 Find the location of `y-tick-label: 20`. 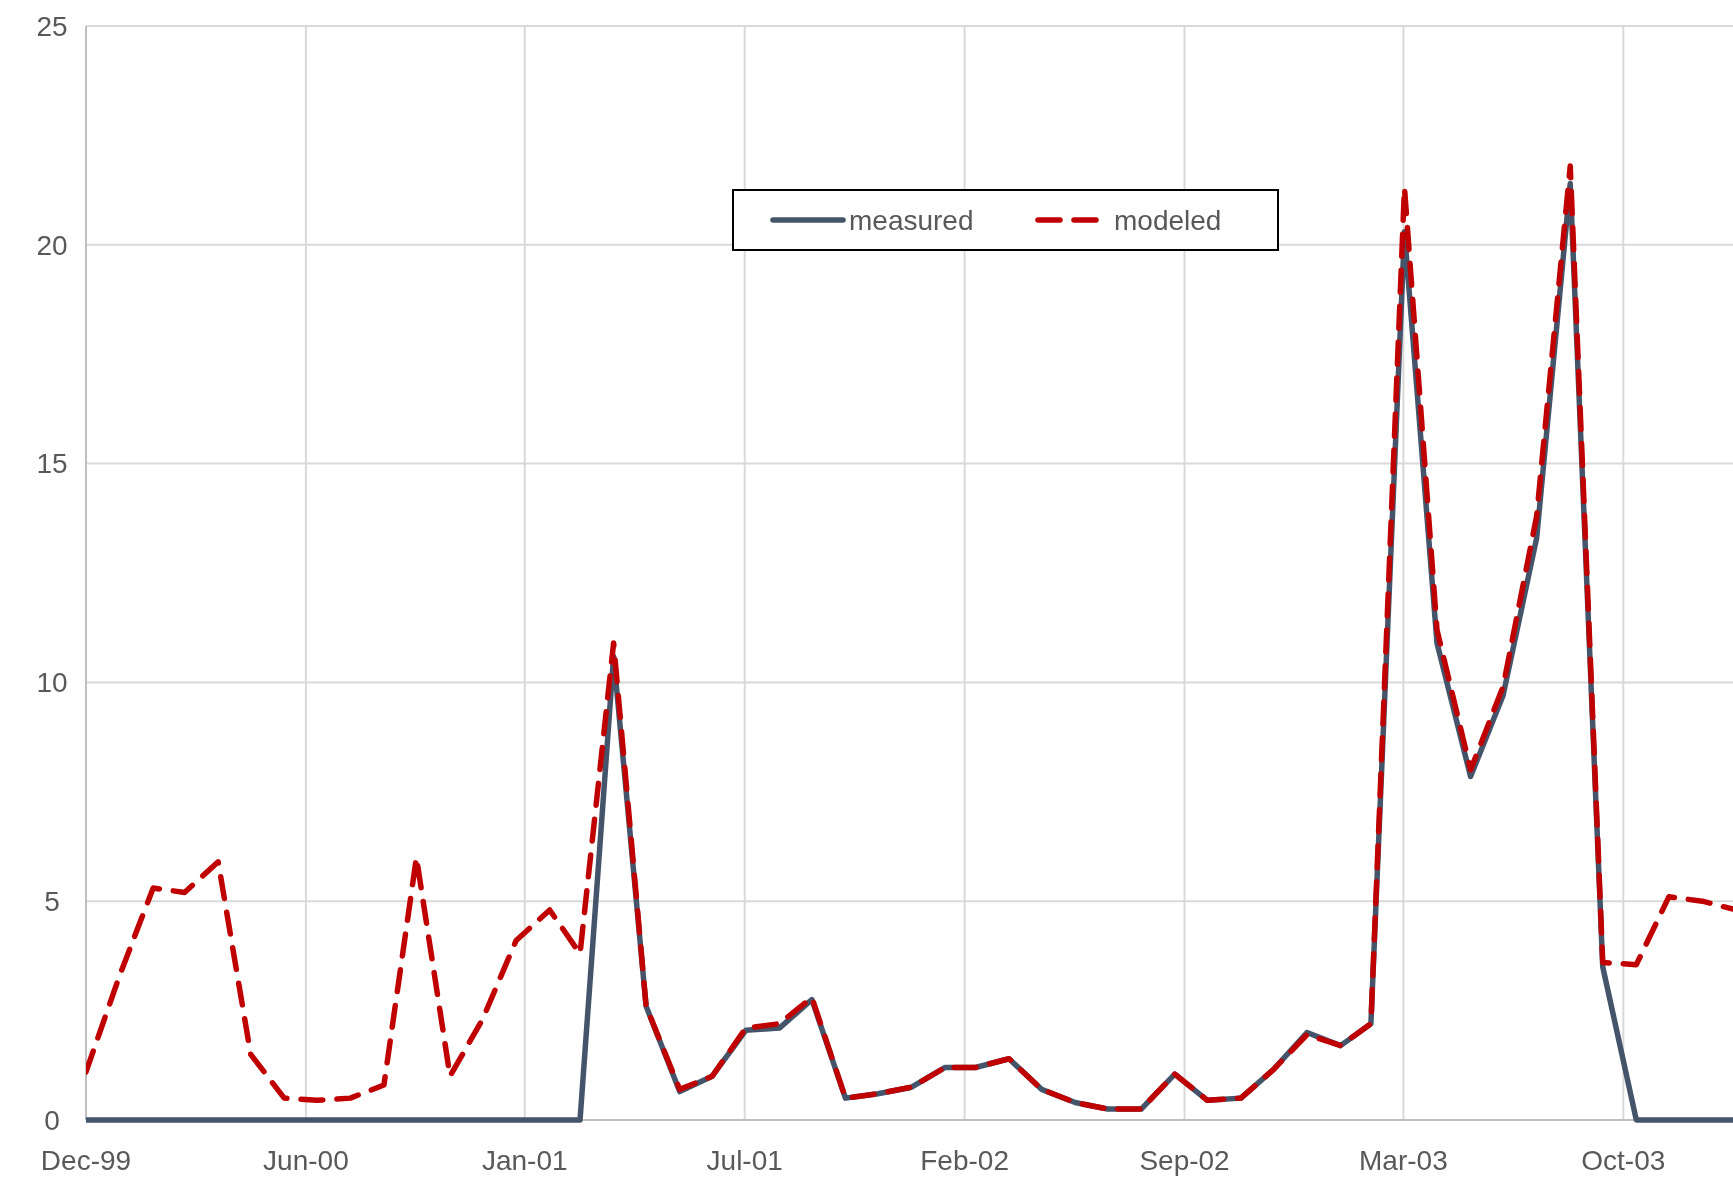

y-tick-label: 20 is located at coordinates (52, 245).